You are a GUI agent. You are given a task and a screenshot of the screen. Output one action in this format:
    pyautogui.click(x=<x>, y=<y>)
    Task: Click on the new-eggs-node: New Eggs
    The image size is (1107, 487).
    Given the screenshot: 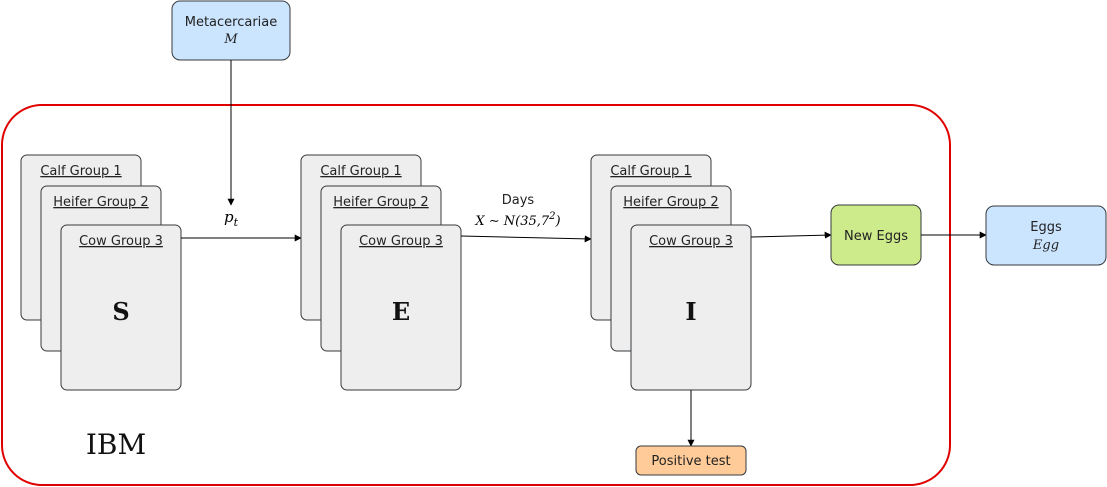 What is the action you would take?
    pyautogui.click(x=876, y=235)
    